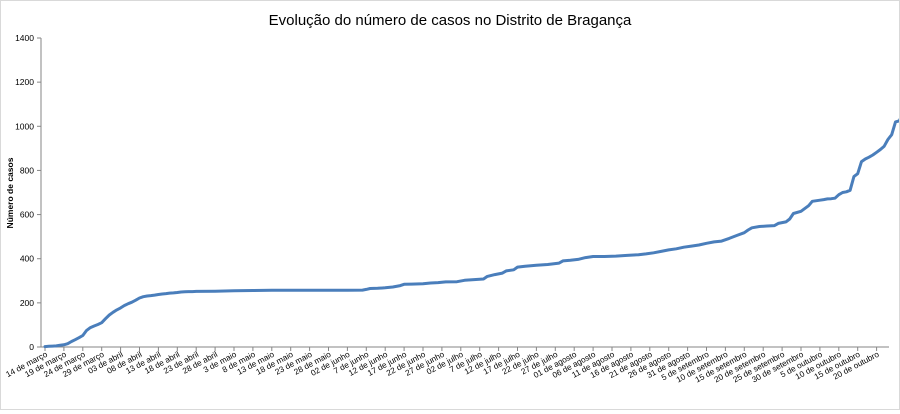  What do you see at coordinates (24, 38) in the screenshot?
I see `y-tick-label: 1400` at bounding box center [24, 38].